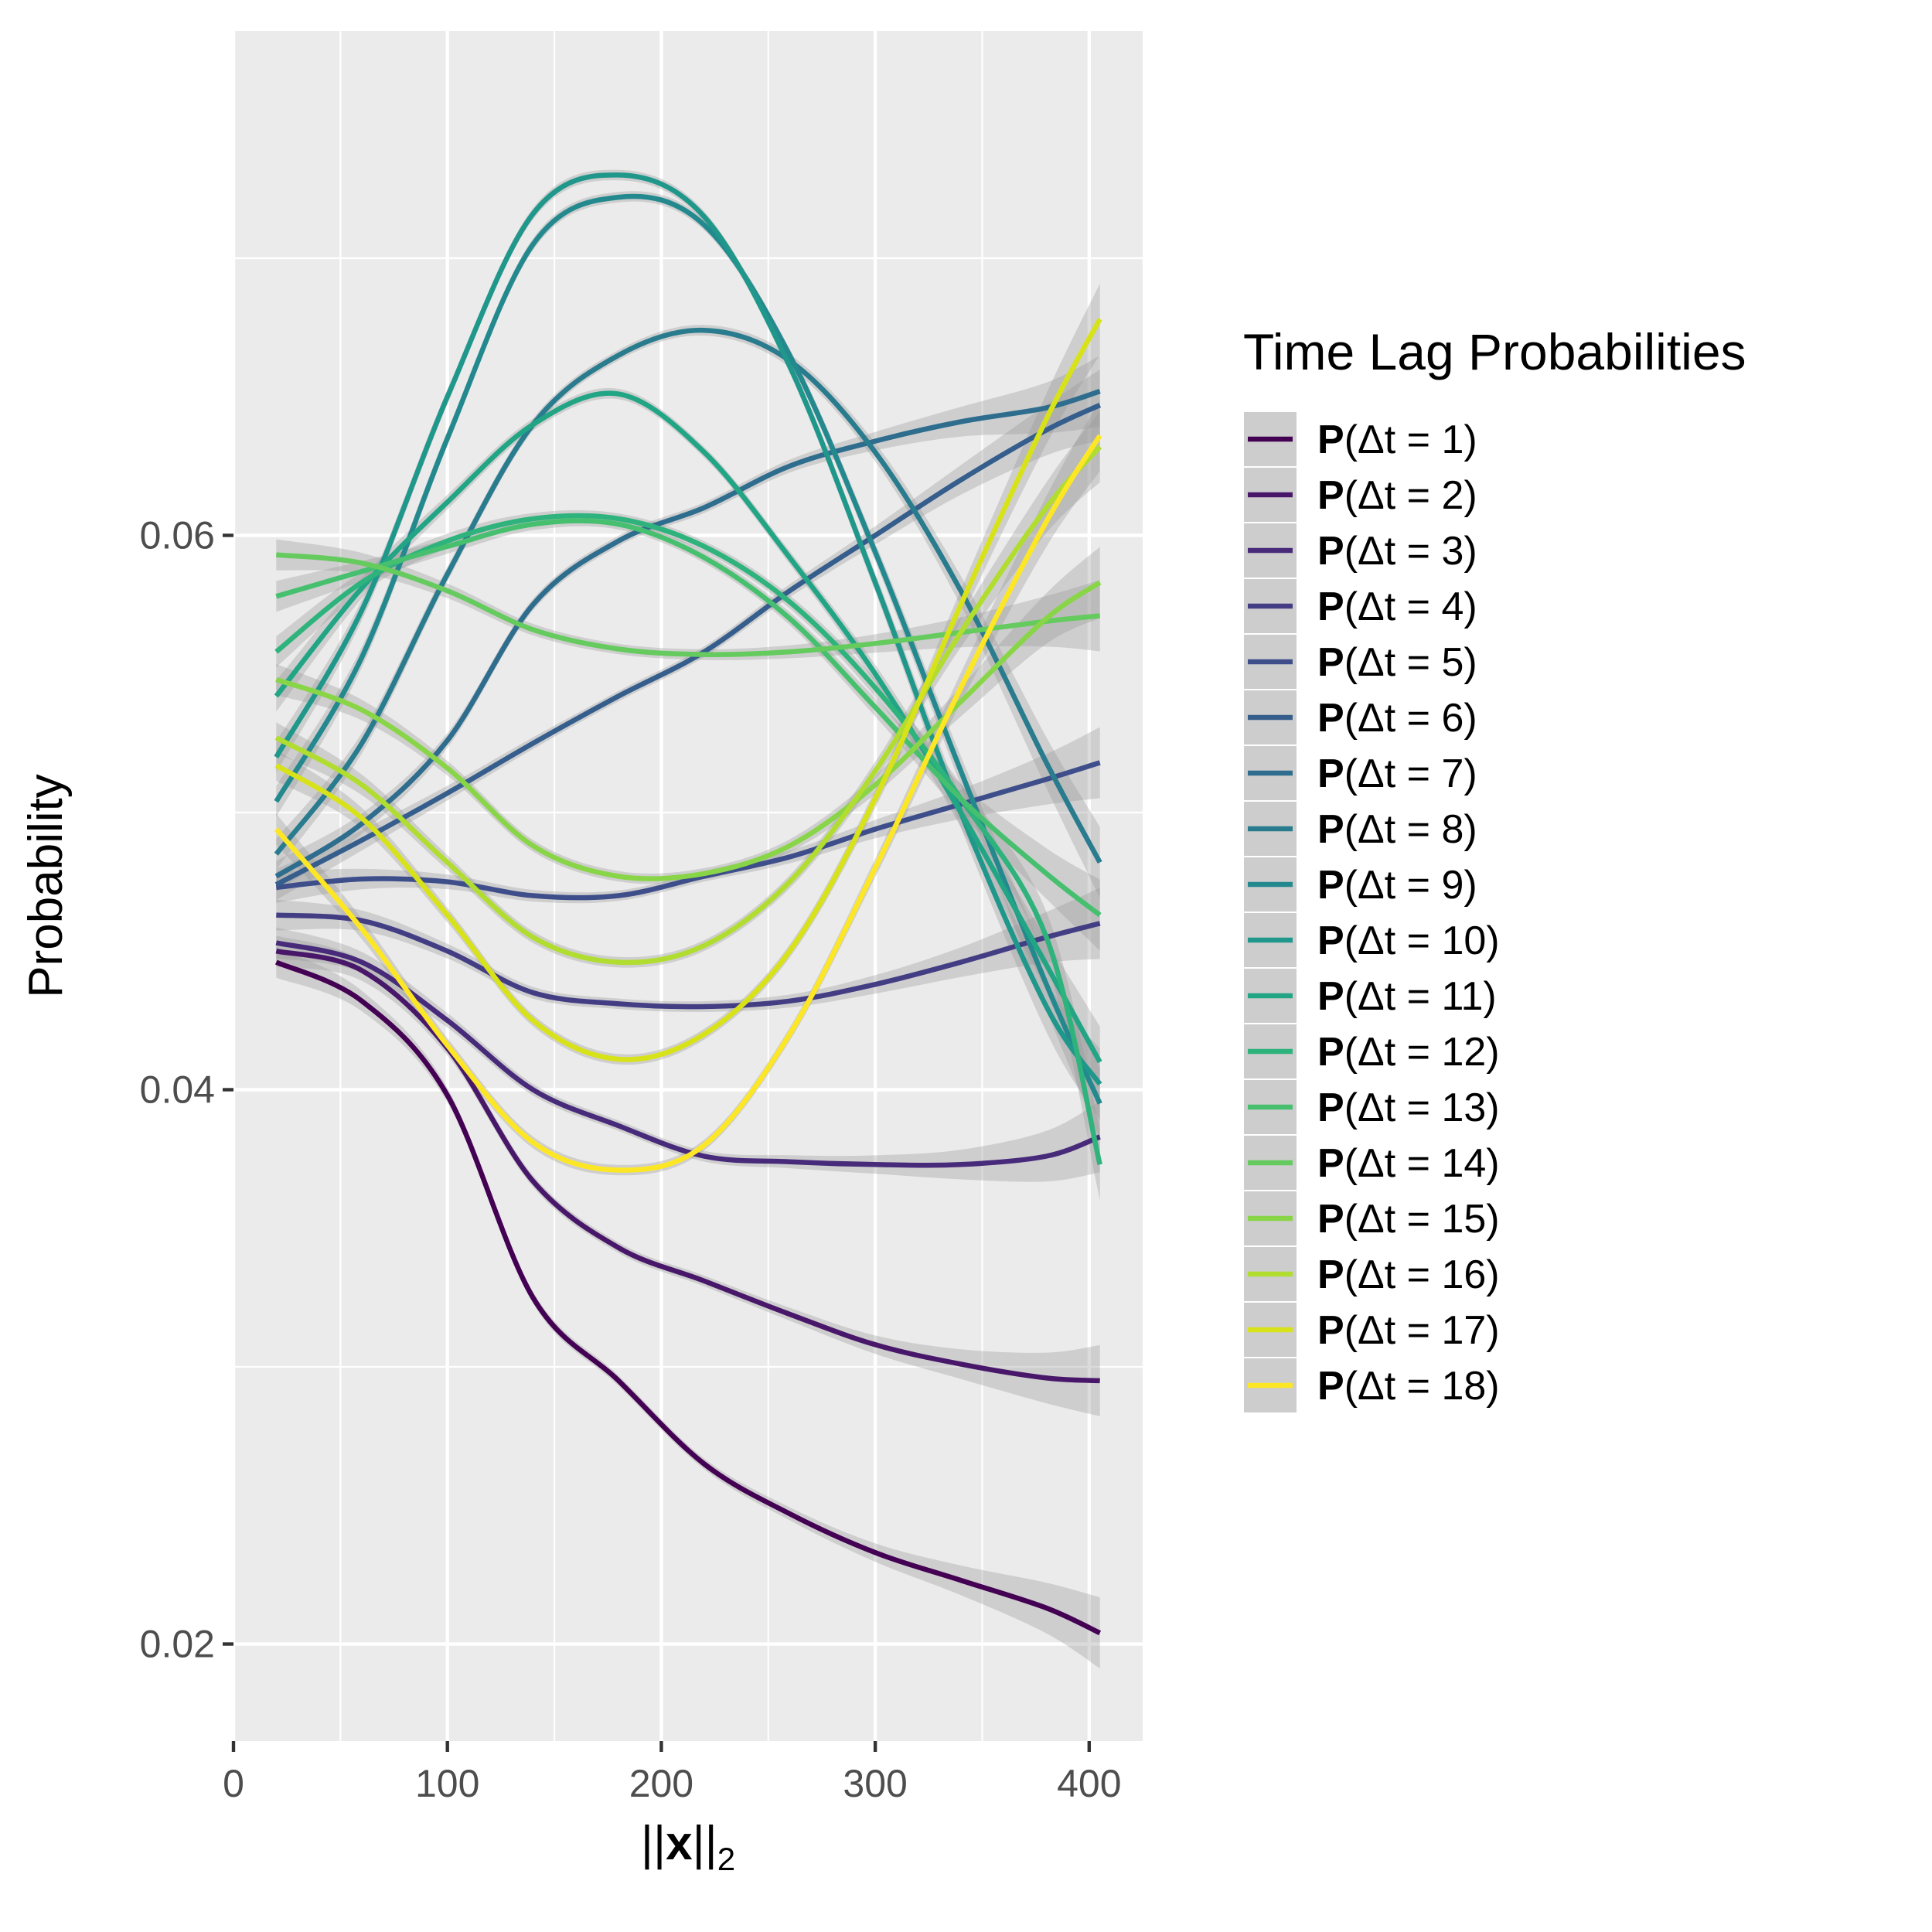 The width and height of the screenshot is (1932, 1932). What do you see at coordinates (1397, 551) in the screenshot?
I see `legend-label-3: P(Δt = 3)` at bounding box center [1397, 551].